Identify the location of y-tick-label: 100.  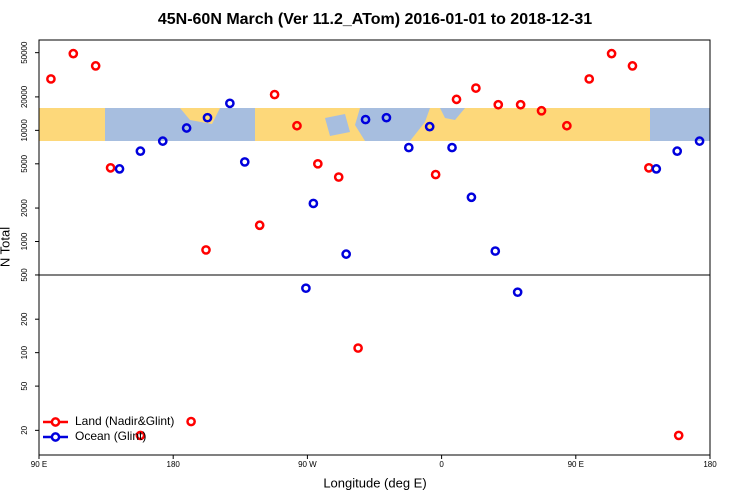
(24, 352).